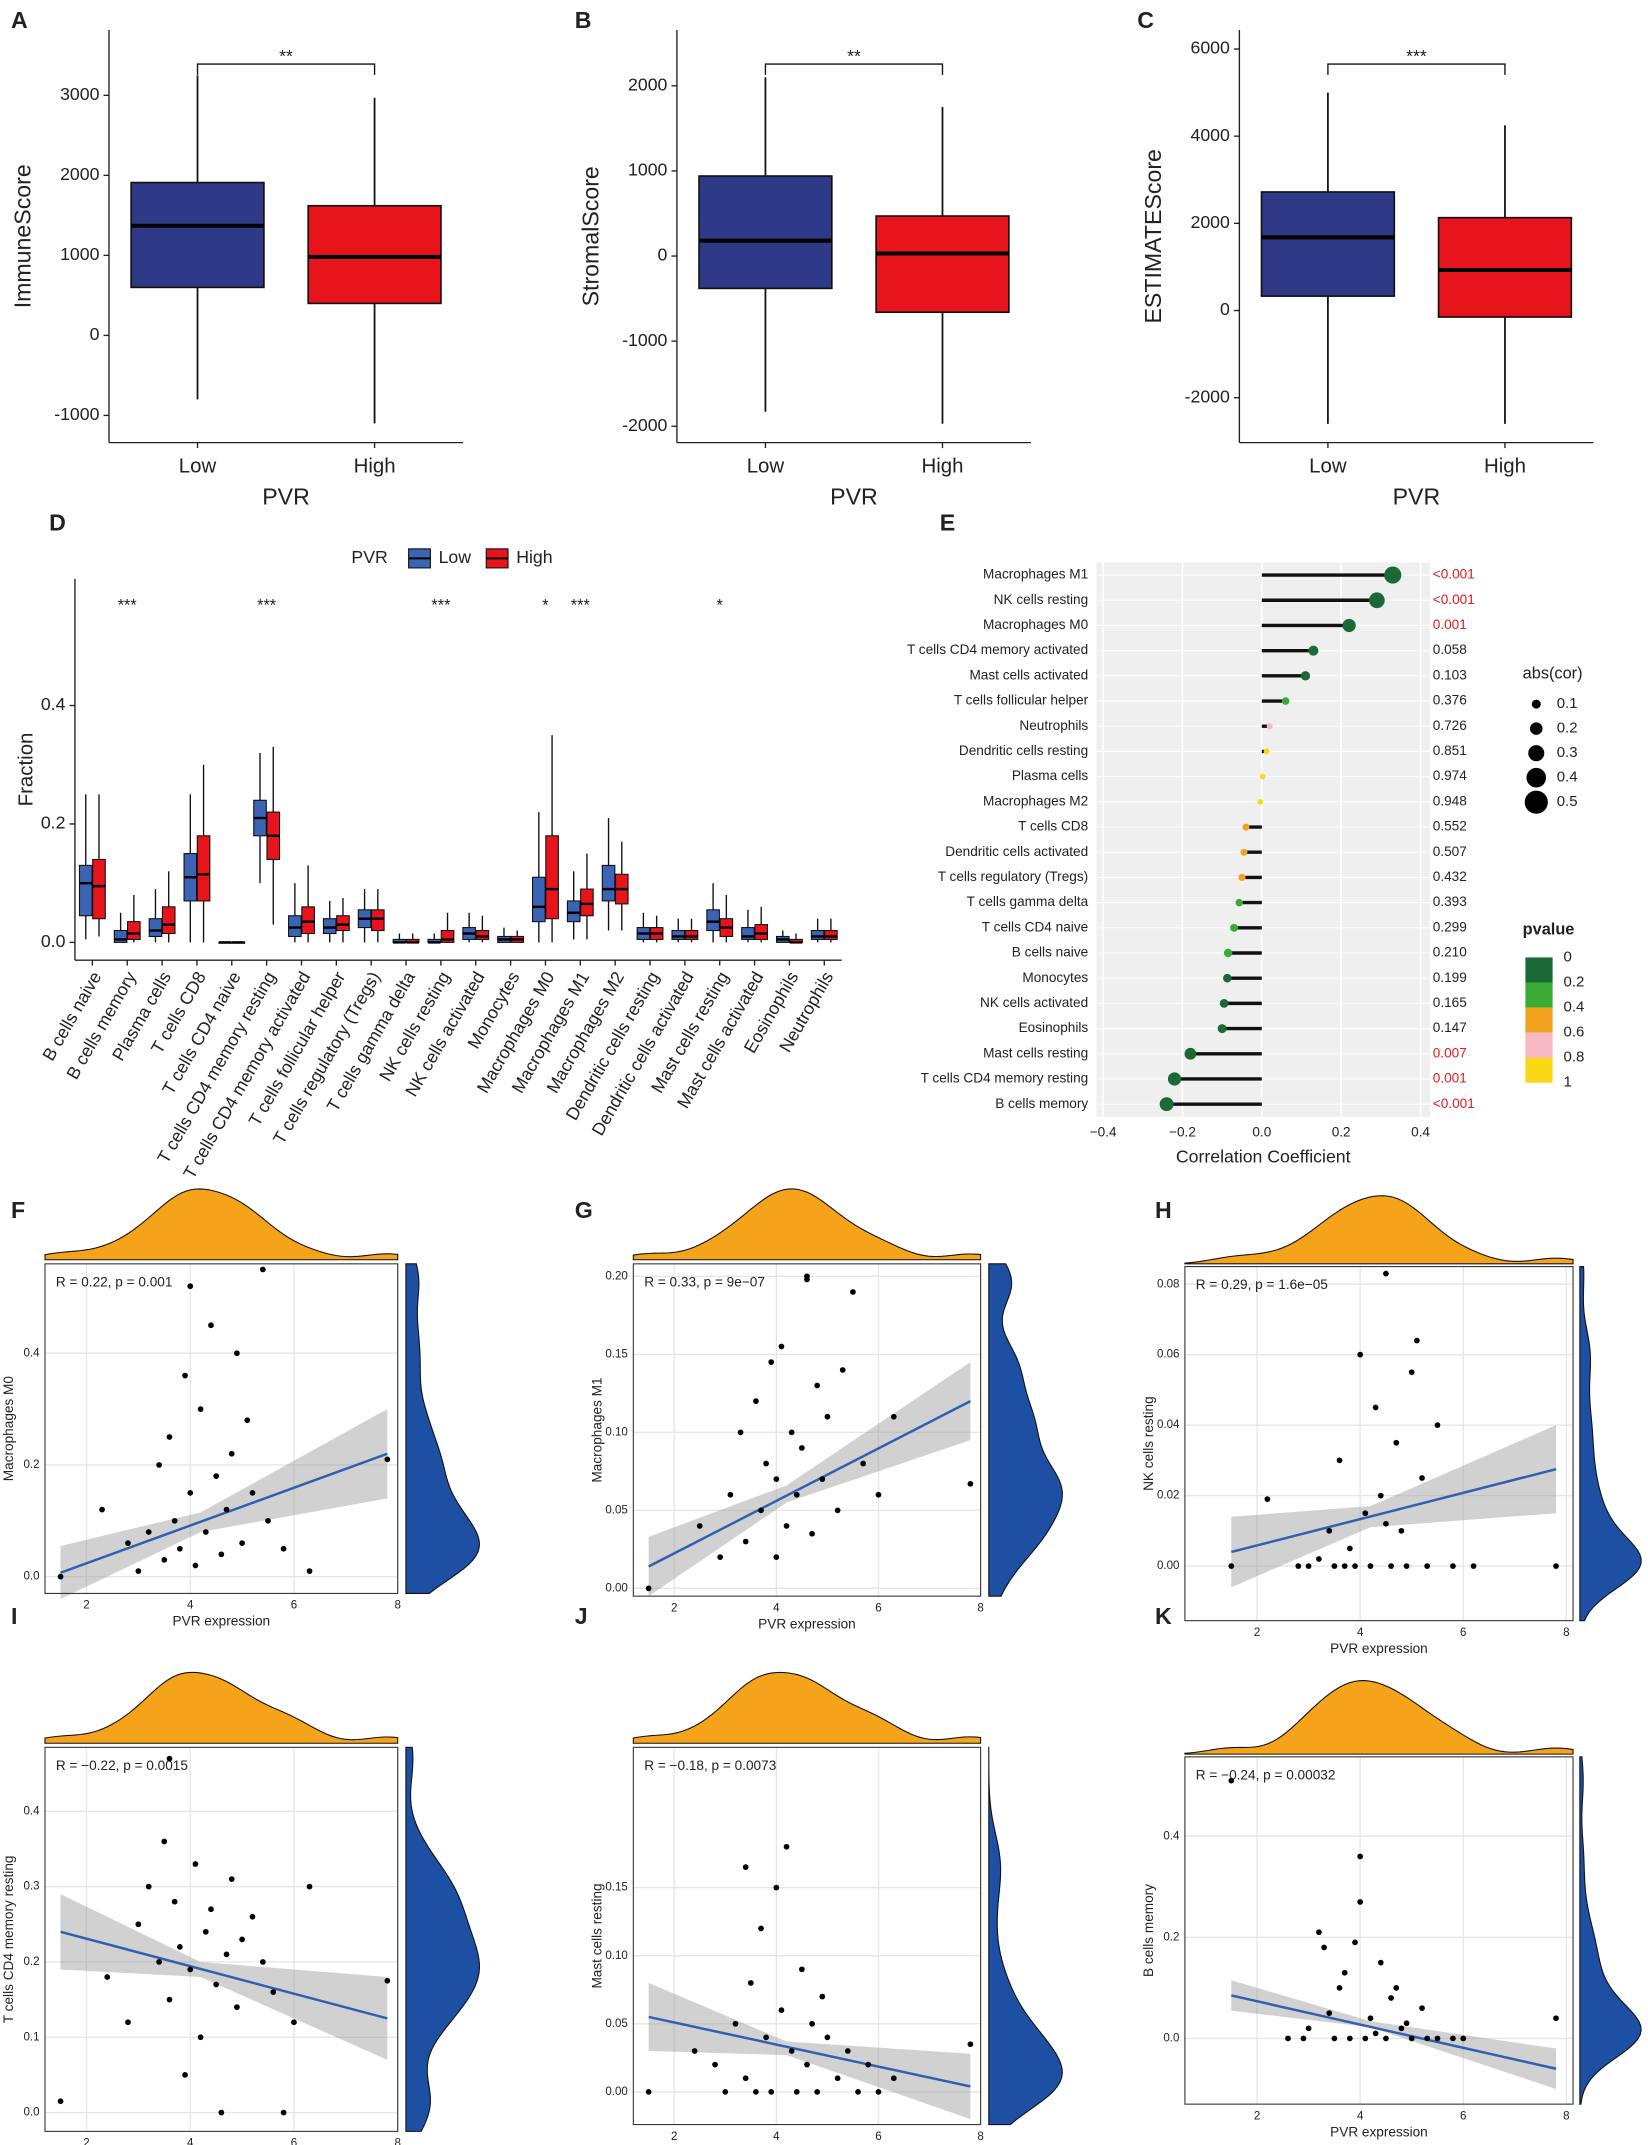 Image resolution: width=1648 pixels, height=2145 pixels. I want to click on legend-title: abs(cor), so click(1553, 673).